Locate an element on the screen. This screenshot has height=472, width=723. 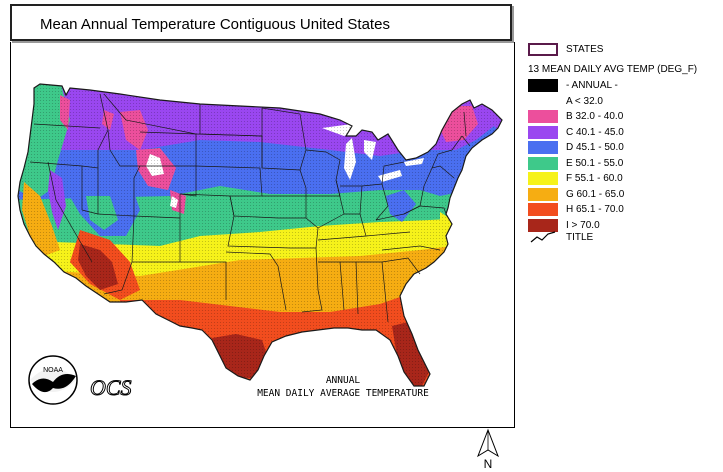
map-subtitle-line2: MEAN DAILY AVERAGE TEMPERATURE is located at coordinates (343, 393).